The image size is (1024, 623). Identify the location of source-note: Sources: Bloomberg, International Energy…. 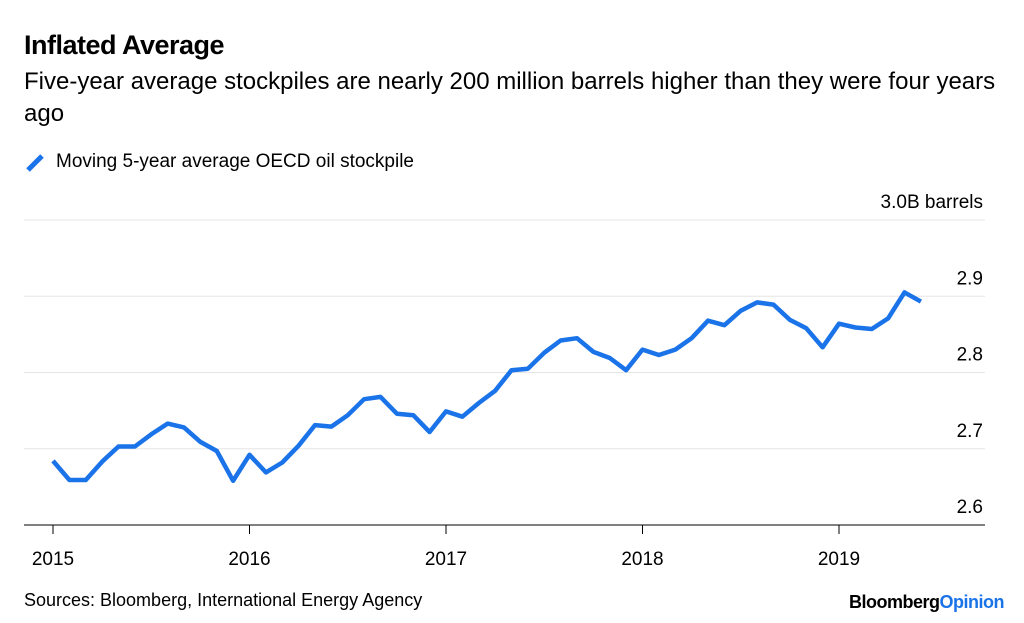
(223, 600).